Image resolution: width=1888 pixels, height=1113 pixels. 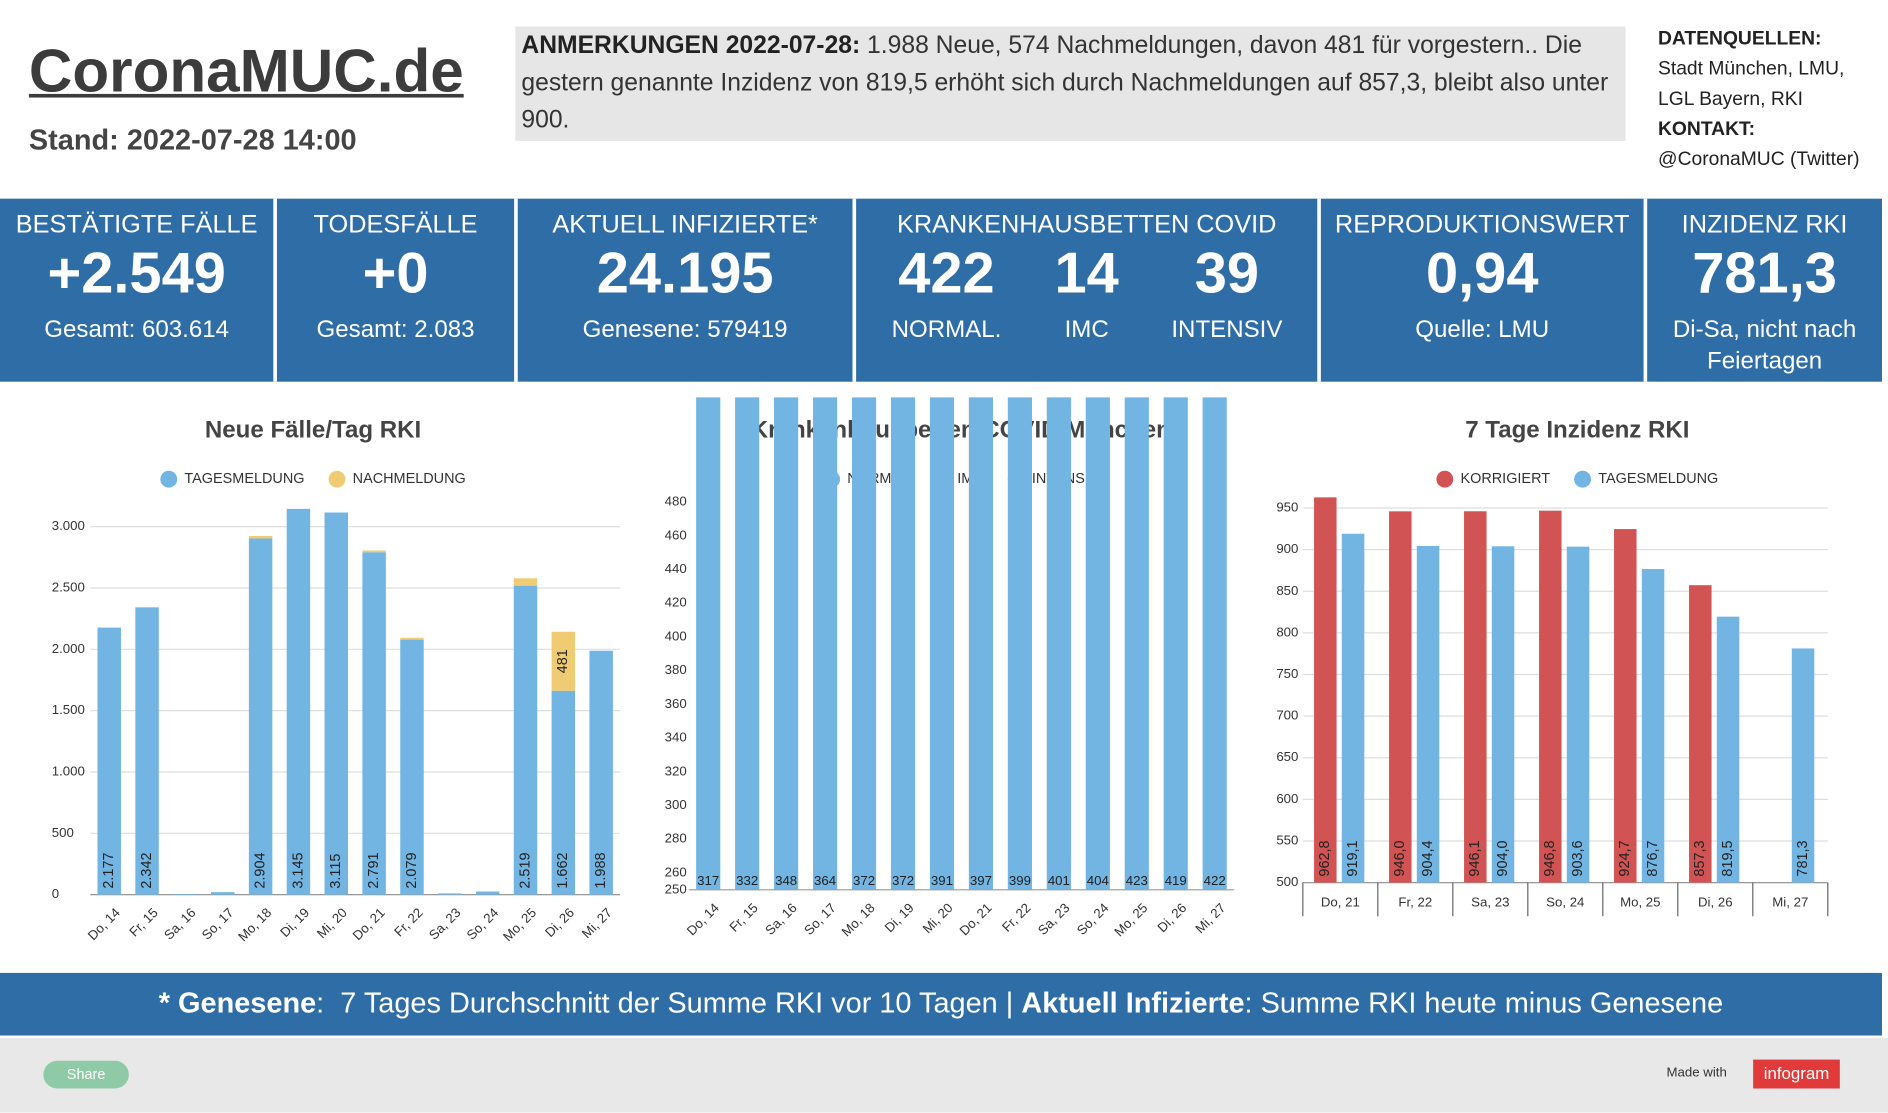 What do you see at coordinates (86, 1074) in the screenshot?
I see `share-button: Share` at bounding box center [86, 1074].